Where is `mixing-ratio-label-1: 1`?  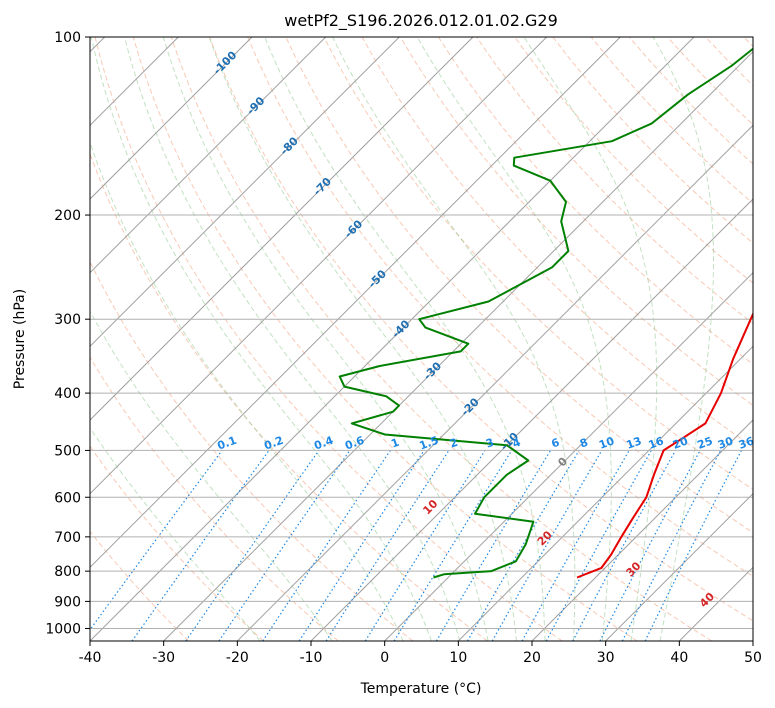 mixing-ratio-label-1: 1 is located at coordinates (395, 443).